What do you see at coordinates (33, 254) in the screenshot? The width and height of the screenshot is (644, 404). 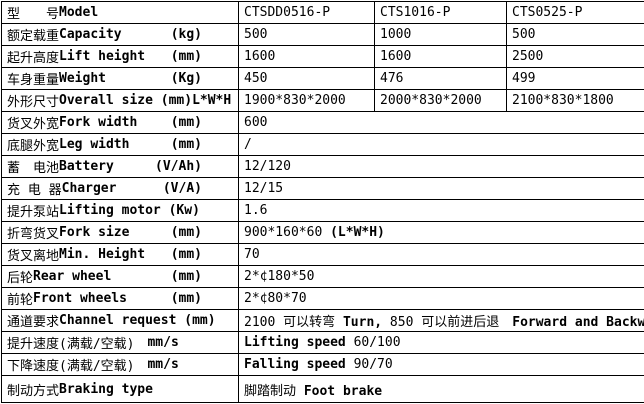 I see `label-zh-text: 货叉离地` at bounding box center [33, 254].